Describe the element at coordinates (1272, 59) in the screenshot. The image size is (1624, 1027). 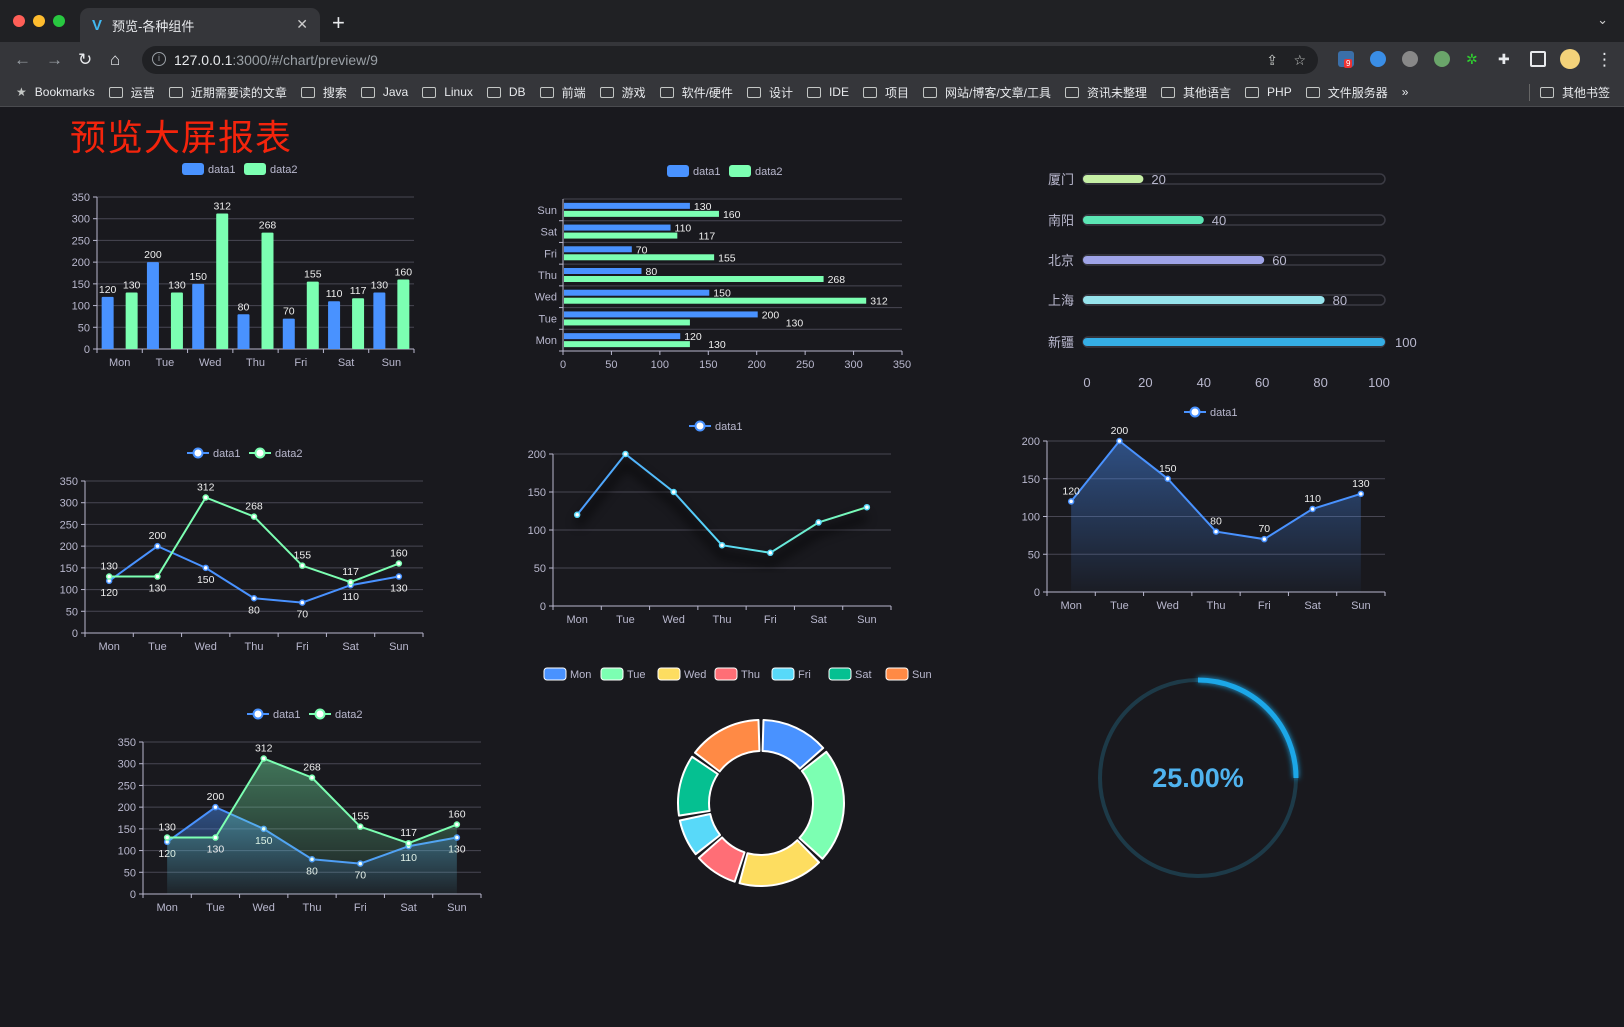
I see `share-icon: ⇪` at that location.